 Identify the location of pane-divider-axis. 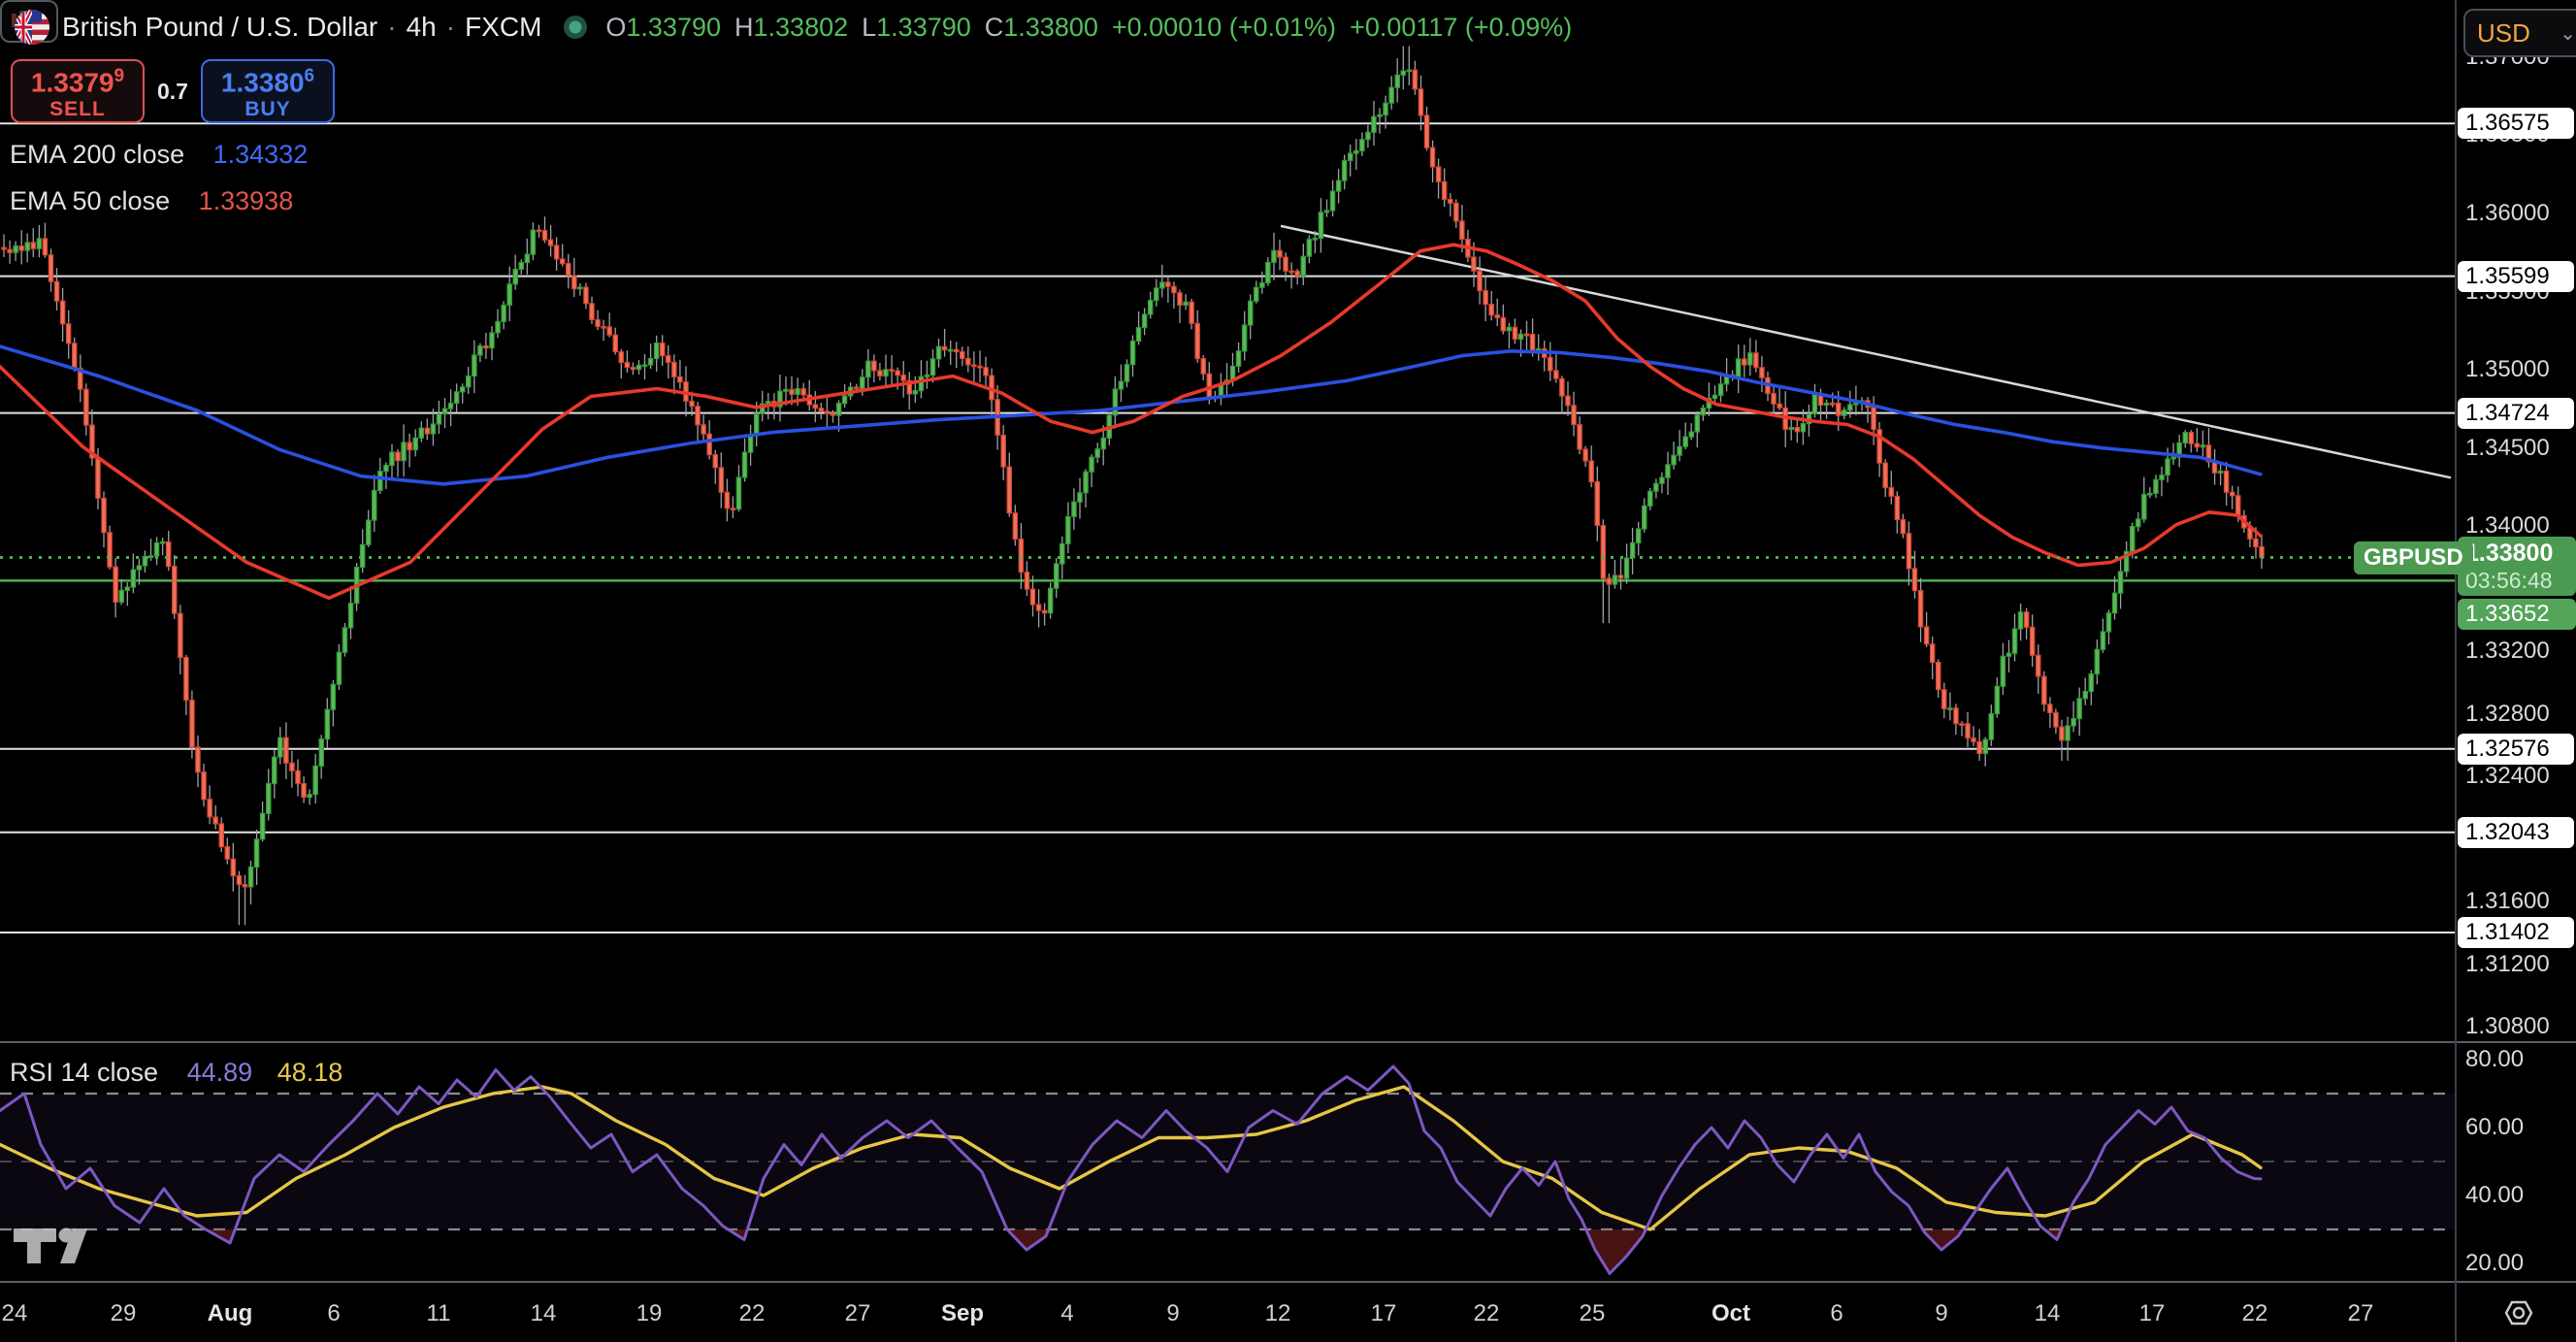
(1288, 1282).